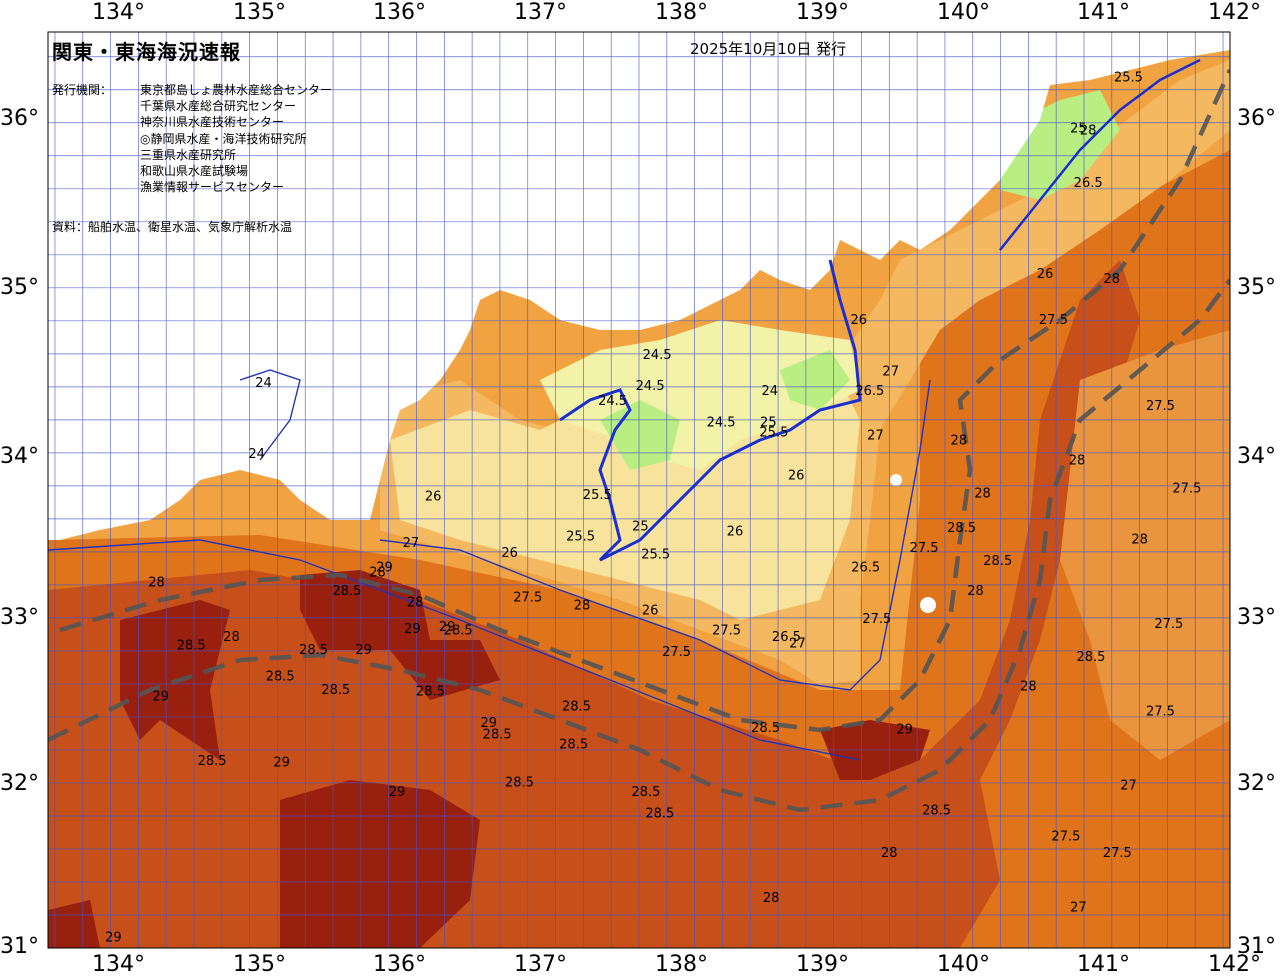 The width and height of the screenshot is (1280, 980). Describe the element at coordinates (963, 964) in the screenshot. I see `lon-label-bottom-140: 140°` at that location.